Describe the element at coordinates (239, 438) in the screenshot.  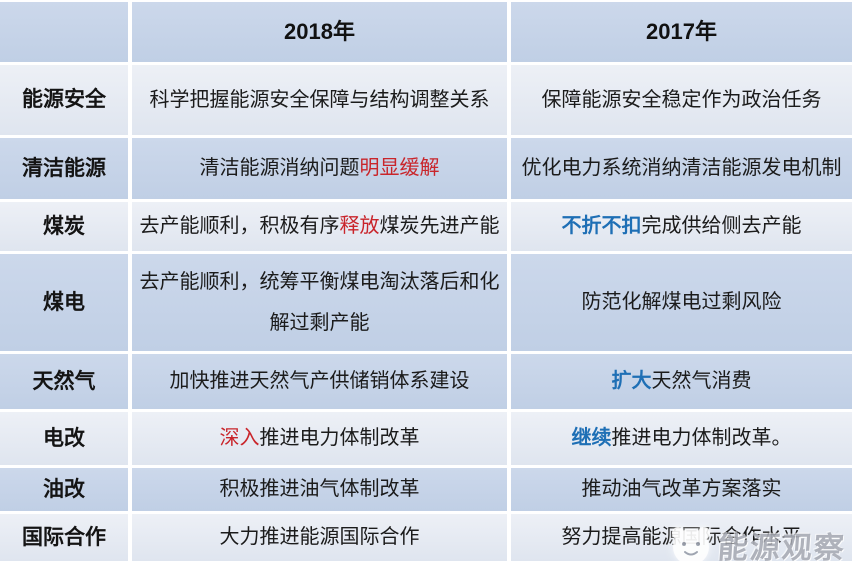
I see `highlight-text-segment: 深入` at that location.